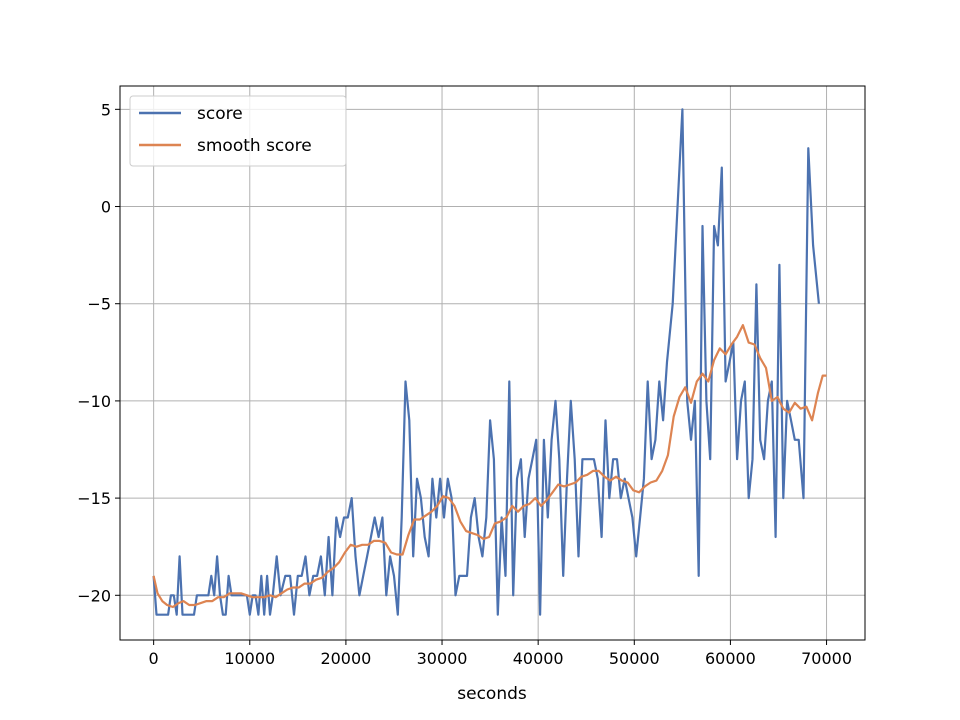 The width and height of the screenshot is (960, 720). Describe the element at coordinates (492, 694) in the screenshot. I see `x-axis-label: seconds` at that location.